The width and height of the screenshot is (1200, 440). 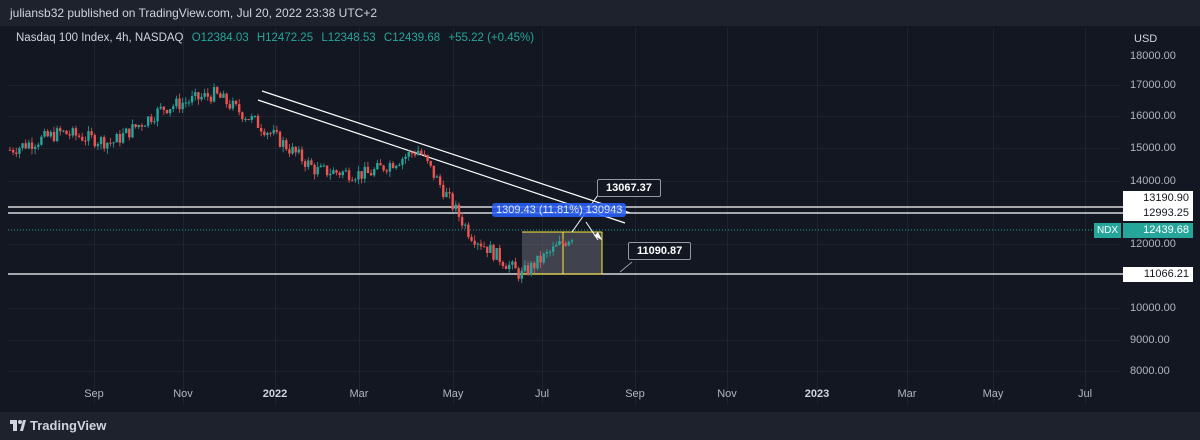 I want to click on y-tick: 12000.00, so click(x=1153, y=244).